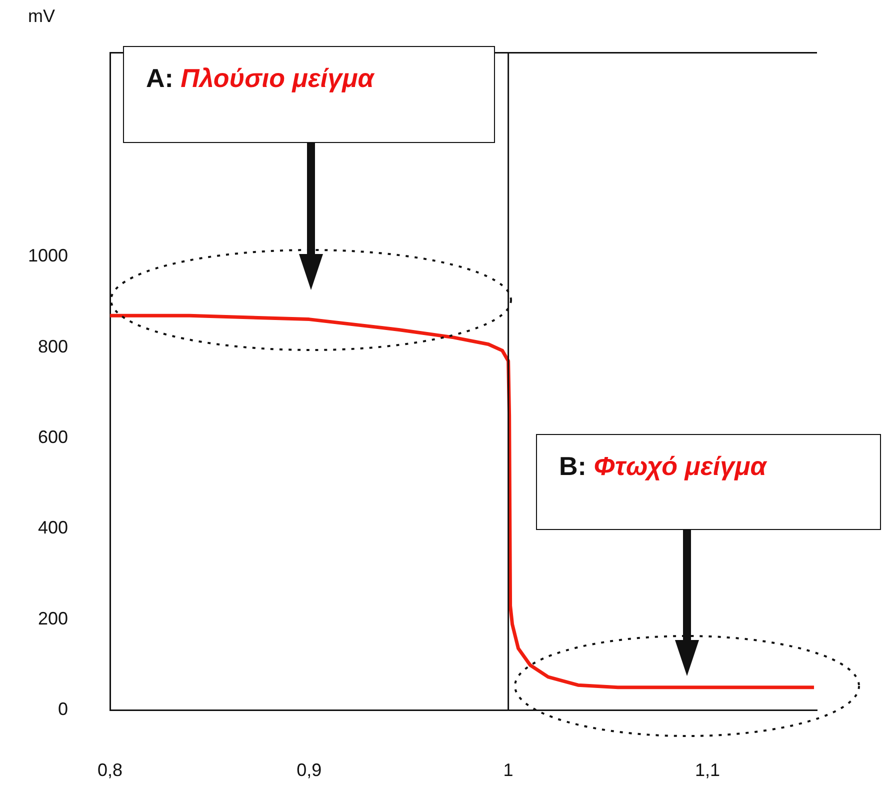 Image resolution: width=885 pixels, height=793 pixels. What do you see at coordinates (708, 482) in the screenshot?
I see `label-box: B: Φτωχό μείγμα` at bounding box center [708, 482].